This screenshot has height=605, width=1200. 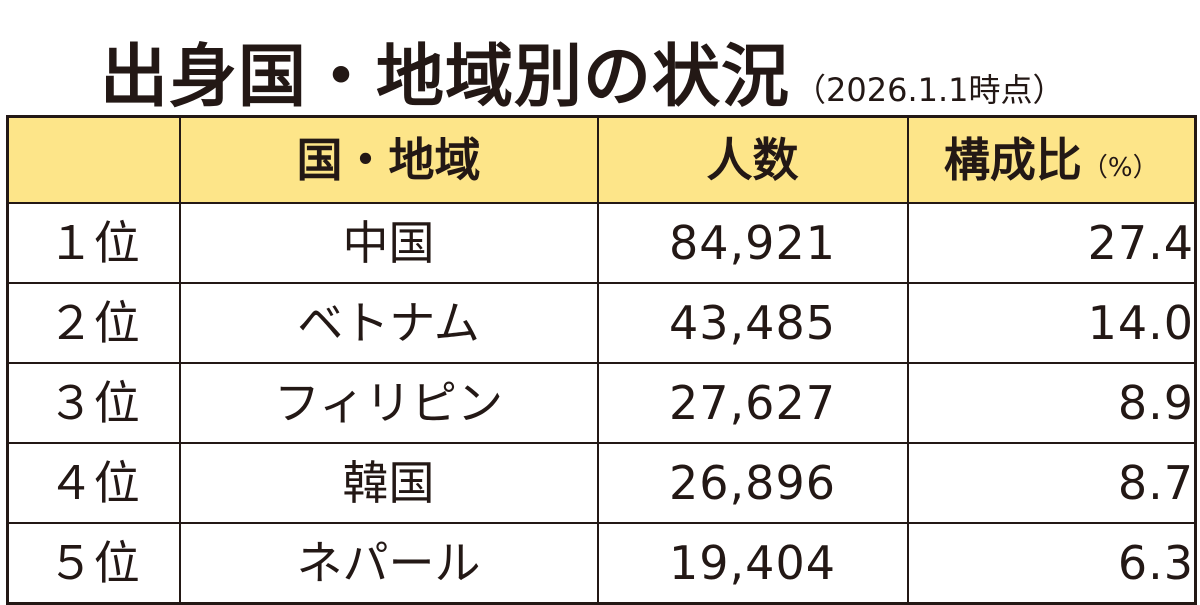 What do you see at coordinates (1051, 403) in the screenshot?
I see `ratio-cell: 8.9` at bounding box center [1051, 403].